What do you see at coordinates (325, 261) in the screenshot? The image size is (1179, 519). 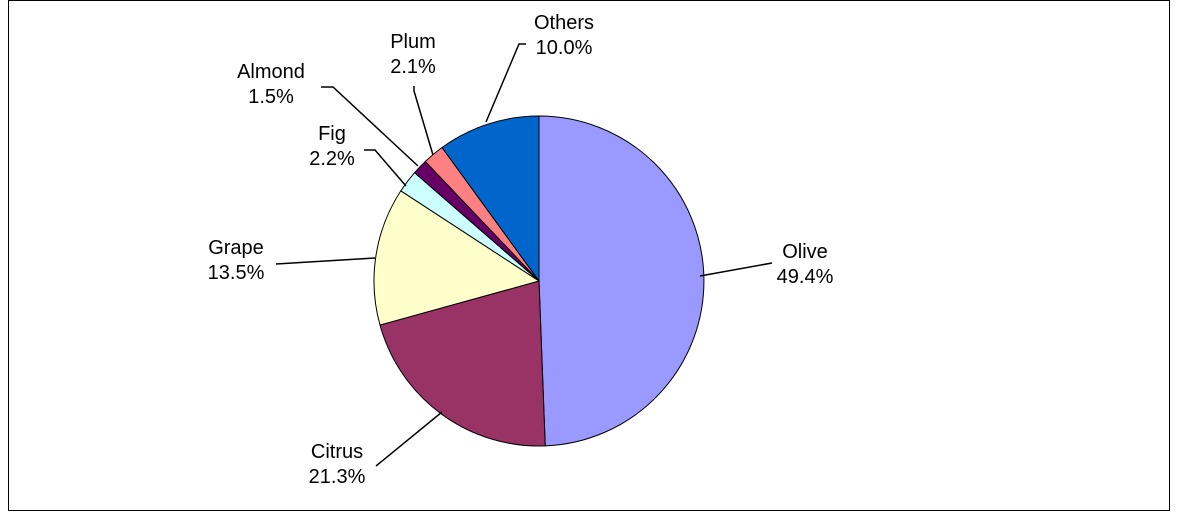 I see `leader-line-grape` at bounding box center [325, 261].